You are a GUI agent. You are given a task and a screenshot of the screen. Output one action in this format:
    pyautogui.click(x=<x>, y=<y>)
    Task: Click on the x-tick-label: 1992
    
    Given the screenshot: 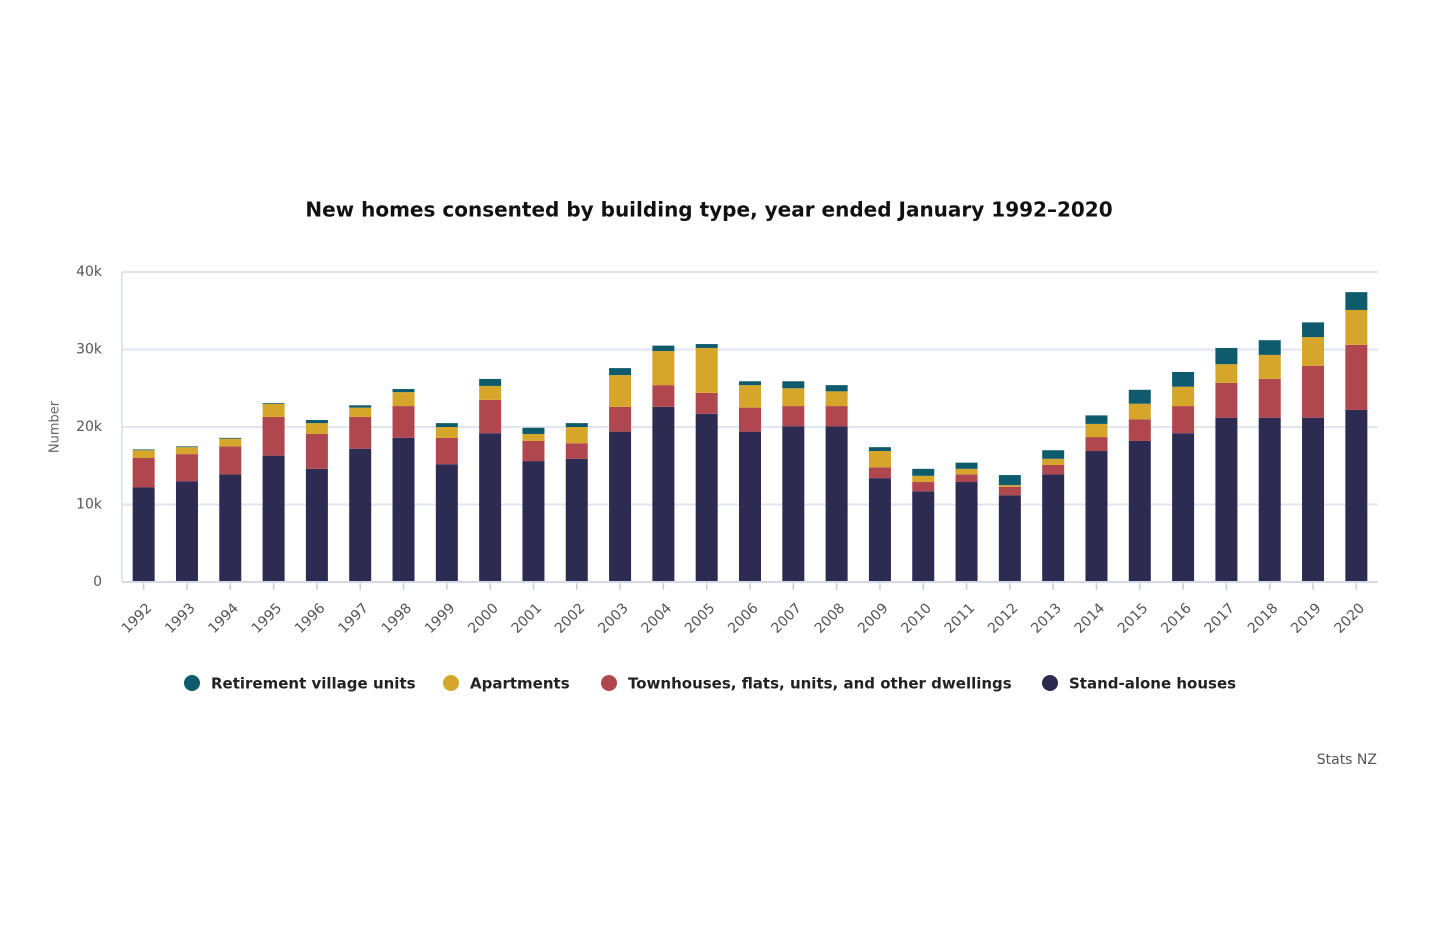 What is the action you would take?
    pyautogui.click(x=137, y=618)
    